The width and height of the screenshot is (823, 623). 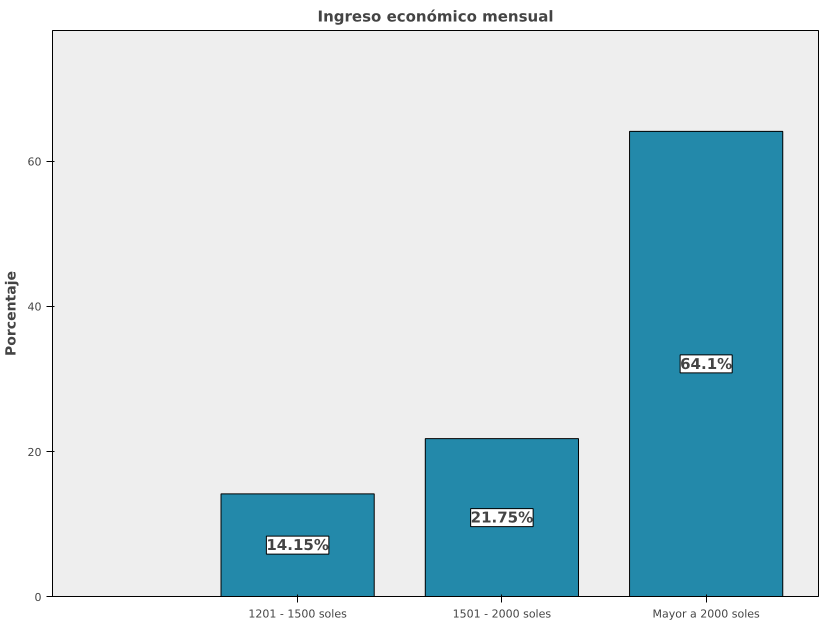 I want to click on y-tick-label: 60, so click(x=35, y=162).